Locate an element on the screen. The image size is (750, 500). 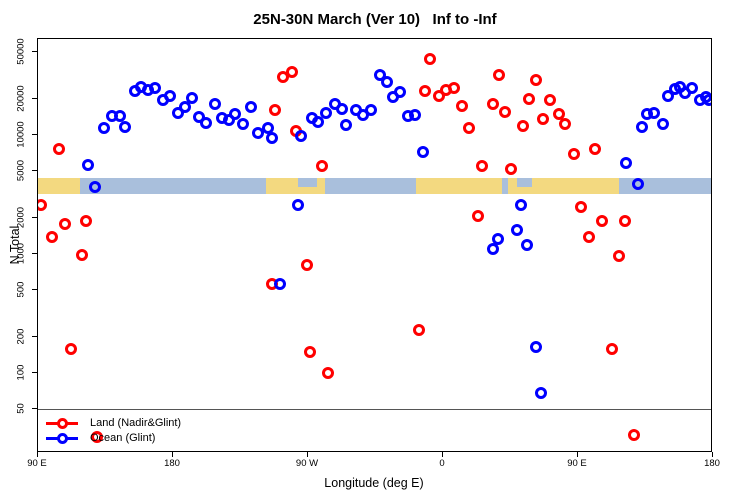
y-tick-label: 50000 is located at coordinates (21, 51).